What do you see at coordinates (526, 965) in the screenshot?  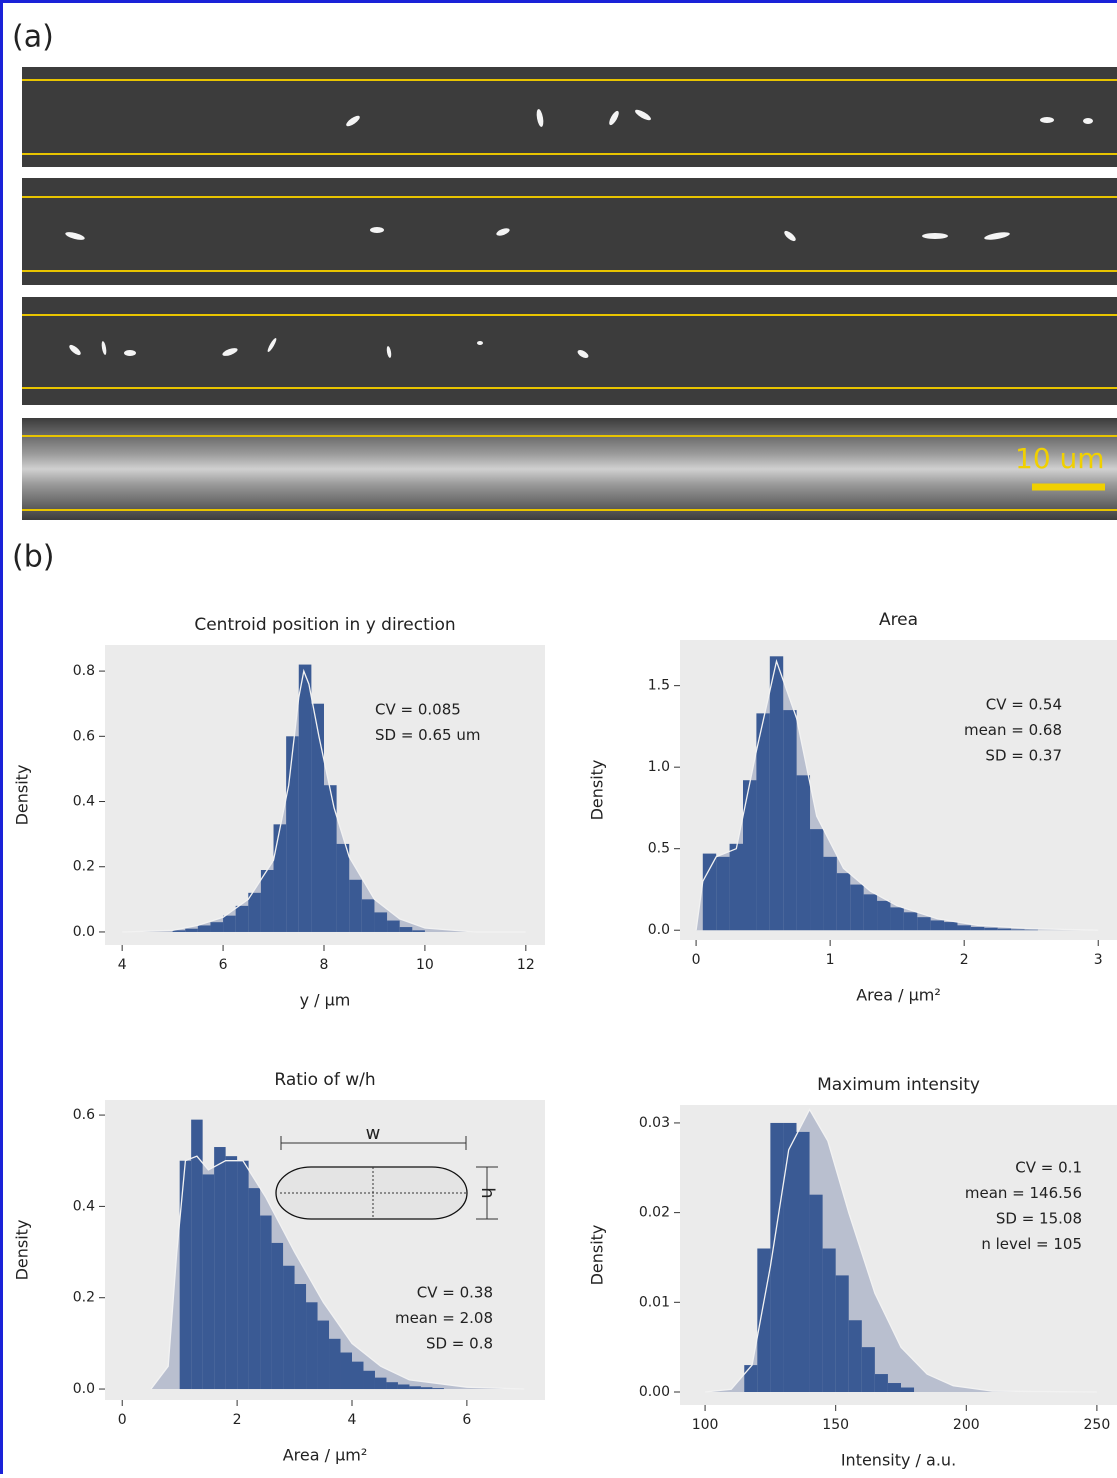 I see `x-tick-label: 12` at bounding box center [526, 965].